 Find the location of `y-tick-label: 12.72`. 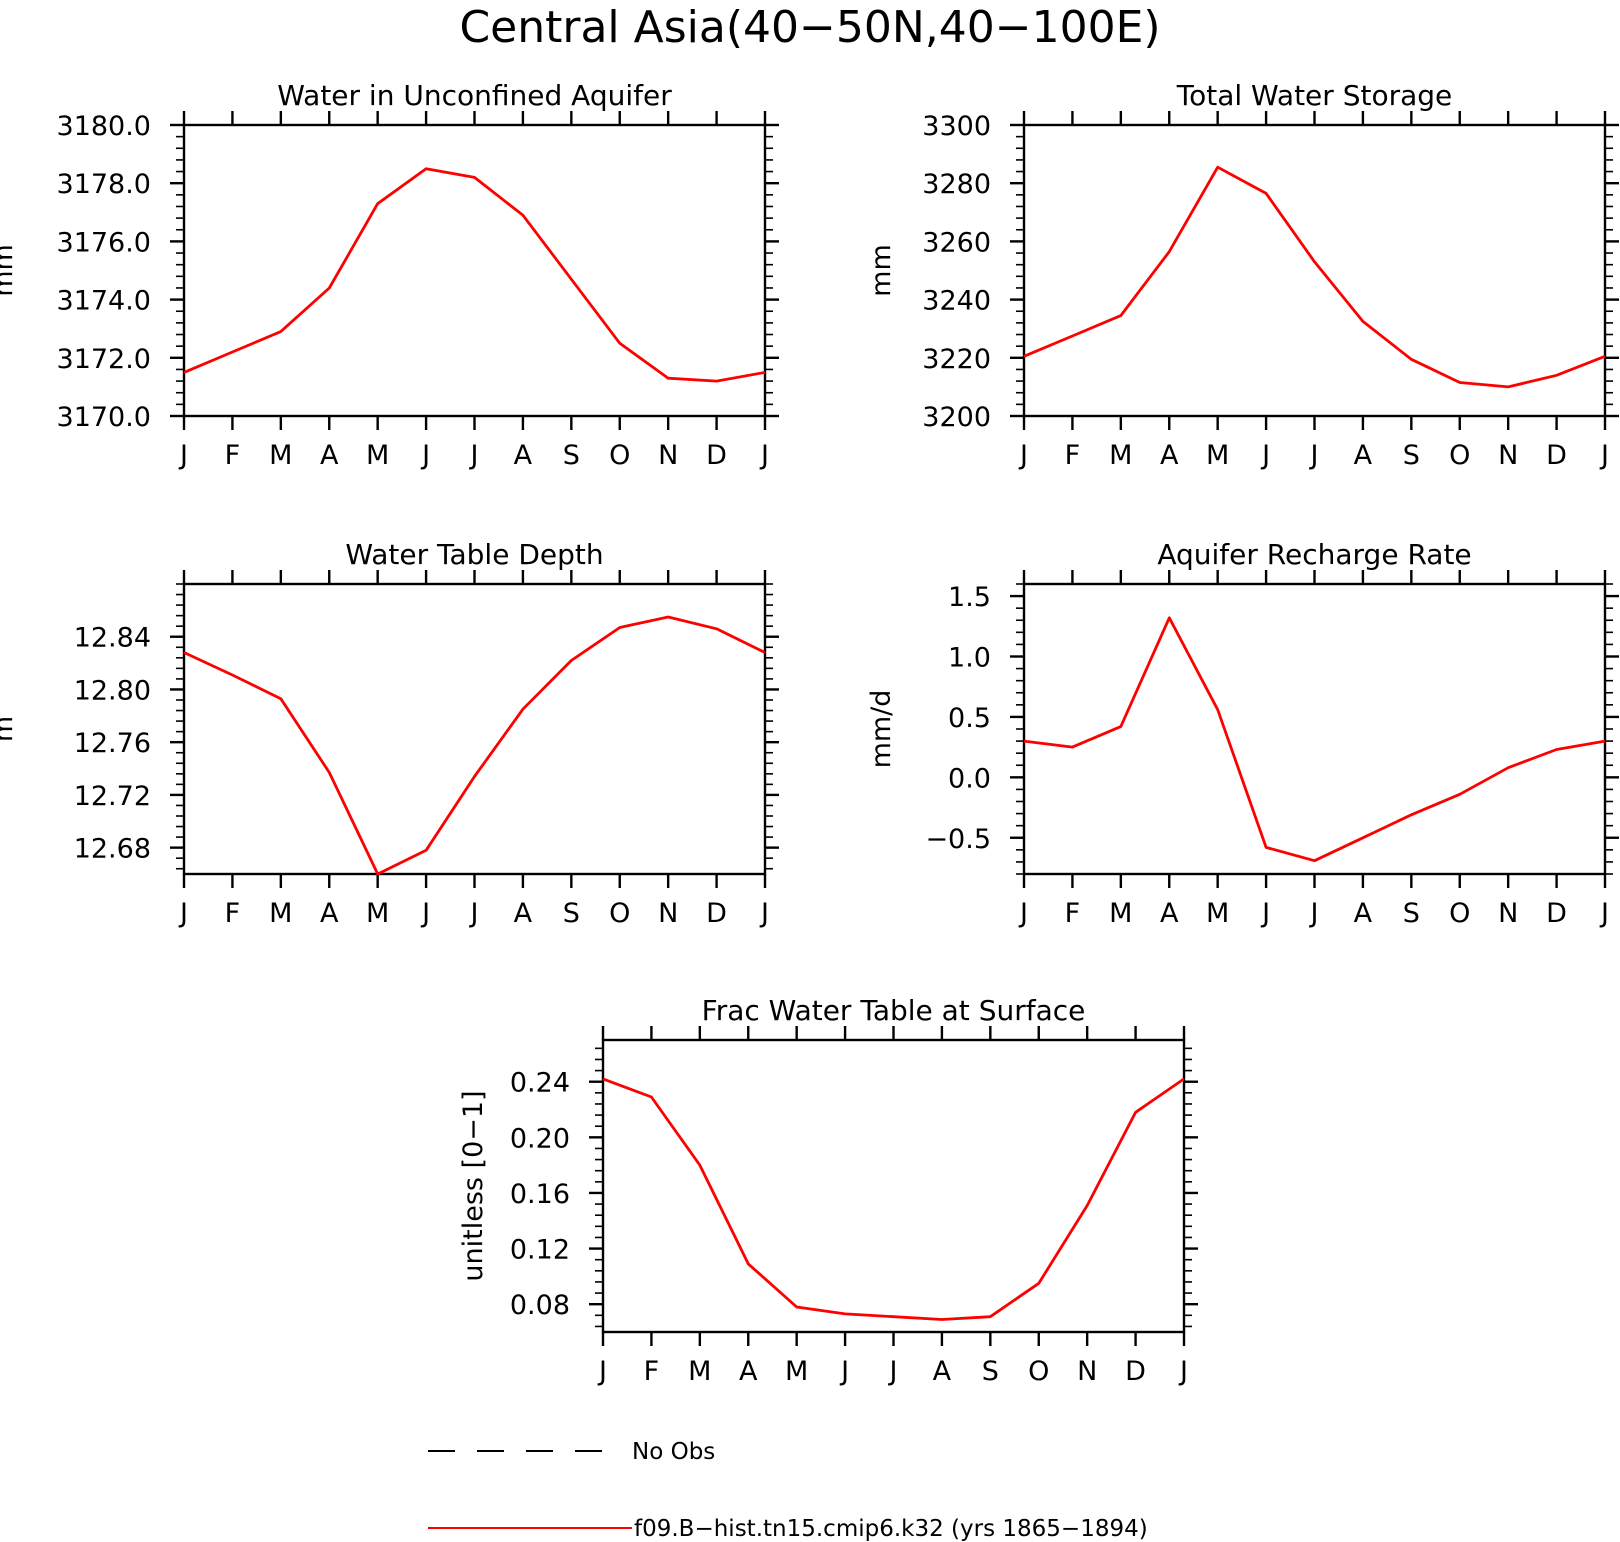

y-tick-label: 12.72 is located at coordinates (112, 796).